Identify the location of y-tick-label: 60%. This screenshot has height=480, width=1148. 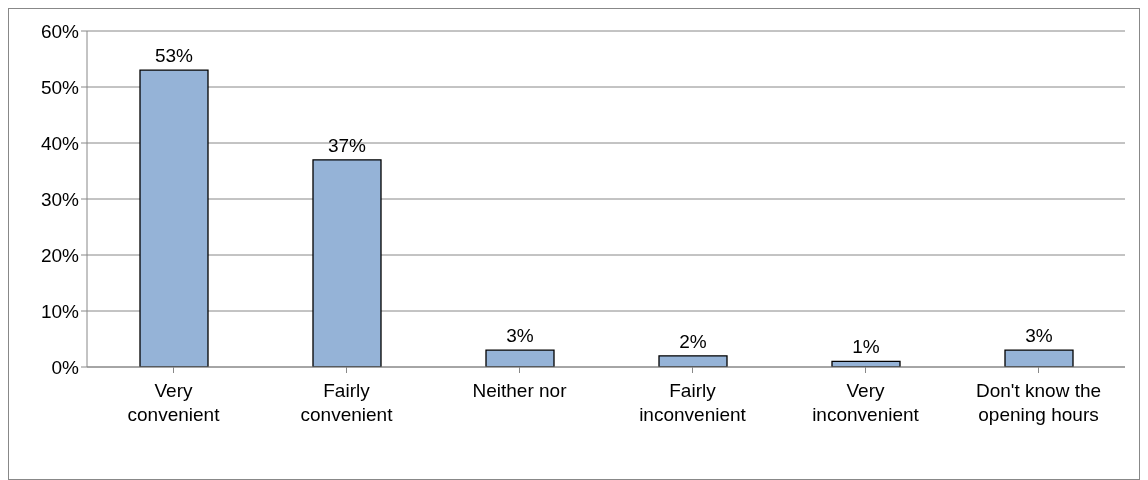
(60, 31).